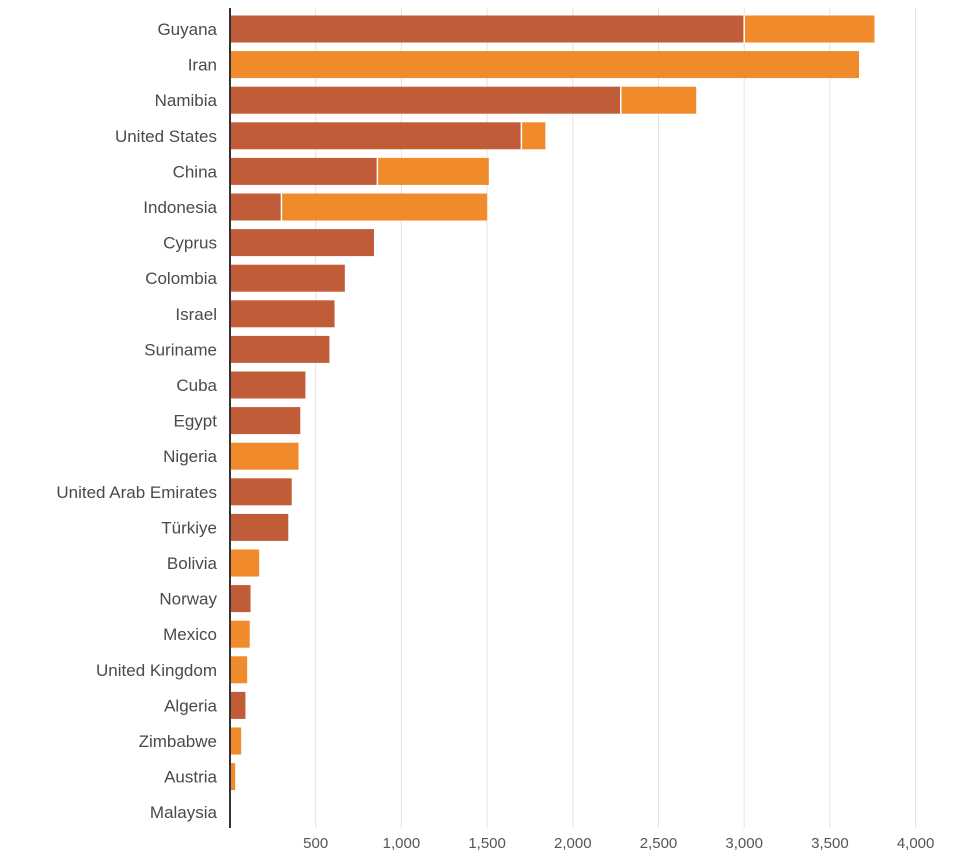  What do you see at coordinates (830, 843) in the screenshot?
I see `x-tick-label: 3,500` at bounding box center [830, 843].